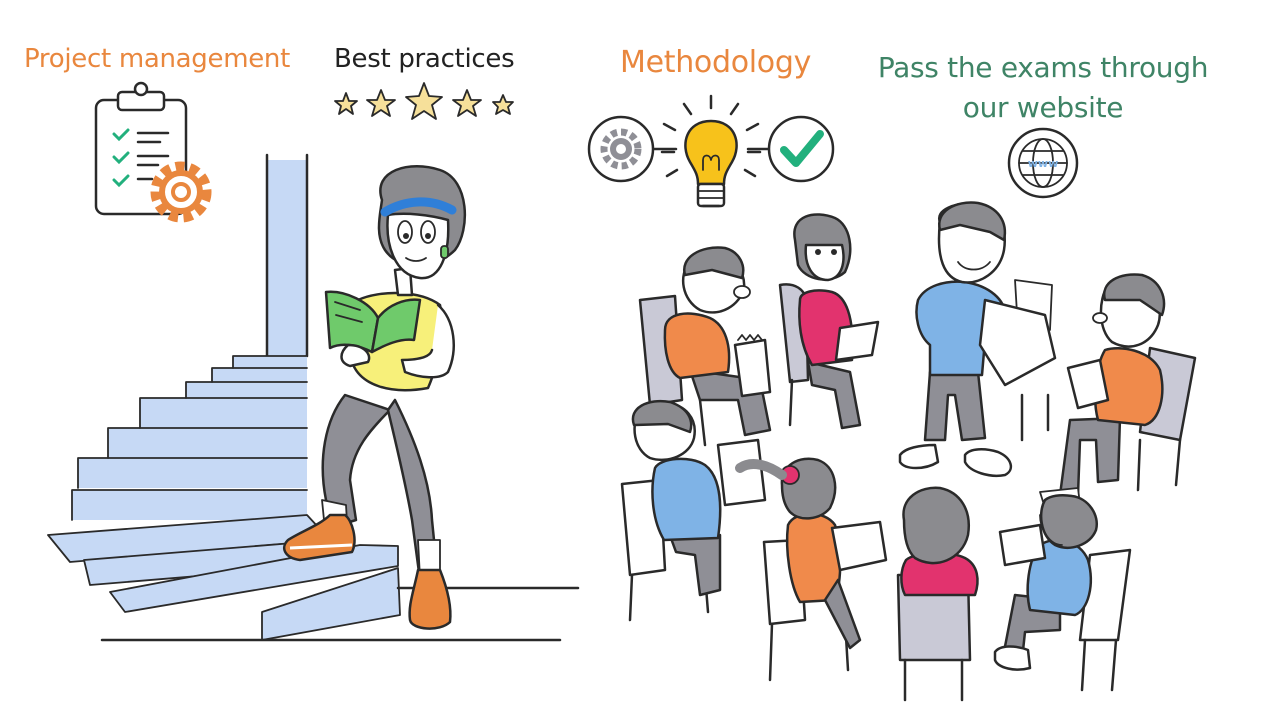 This screenshot has width=1280, height=720. I want to click on person-blue-shirt-bottom-right, so click(1046, 582).